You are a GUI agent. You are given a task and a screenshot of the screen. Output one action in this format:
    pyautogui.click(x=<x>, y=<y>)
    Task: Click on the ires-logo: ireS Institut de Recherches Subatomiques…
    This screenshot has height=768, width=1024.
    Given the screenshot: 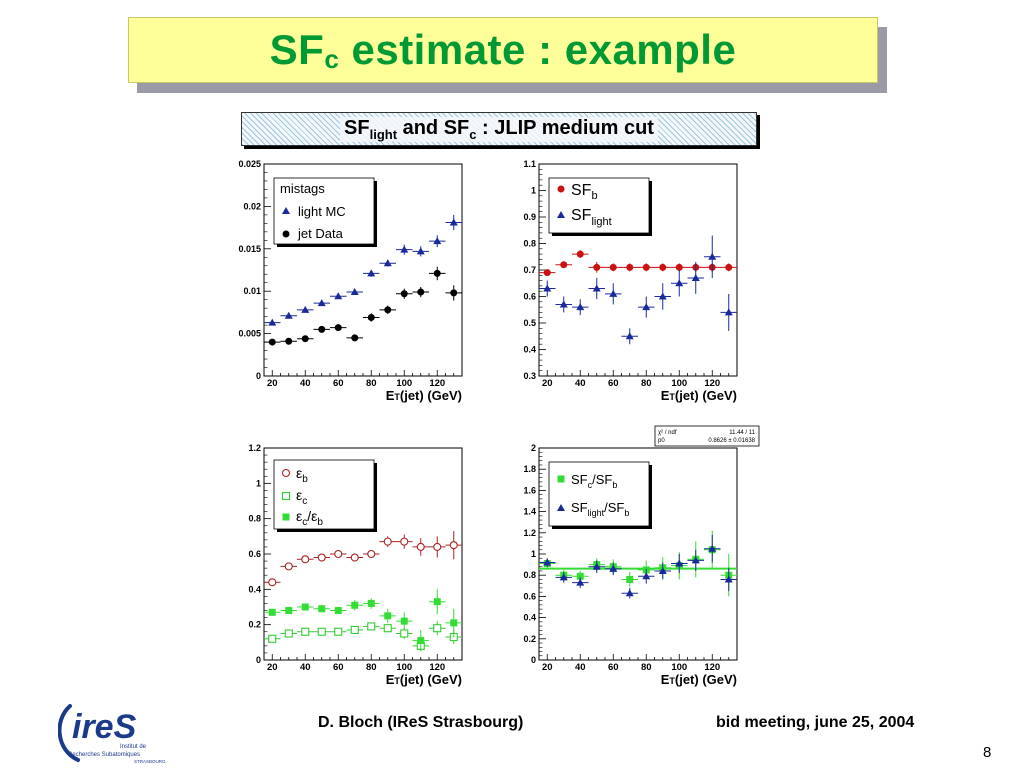 What is the action you would take?
    pyautogui.click(x=112, y=734)
    